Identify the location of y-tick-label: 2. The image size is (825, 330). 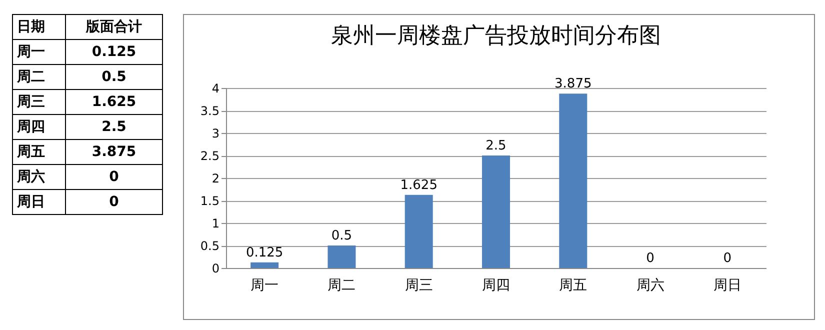
(216, 179).